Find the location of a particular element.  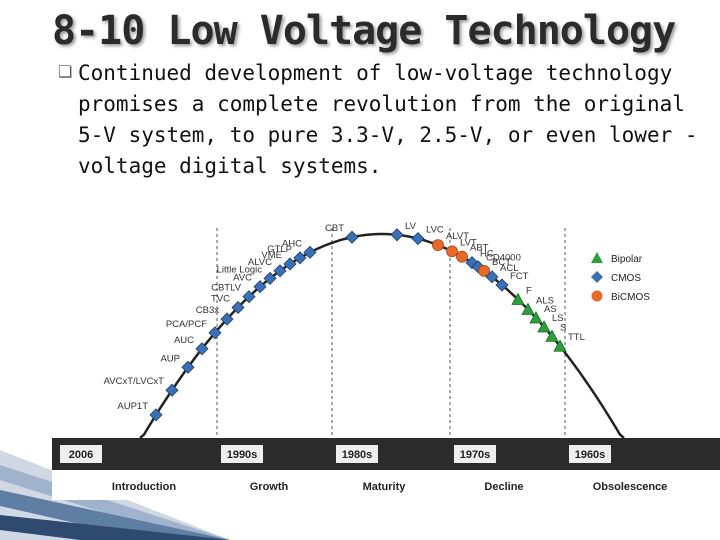

family-label: CBTLV is located at coordinates (226, 288).